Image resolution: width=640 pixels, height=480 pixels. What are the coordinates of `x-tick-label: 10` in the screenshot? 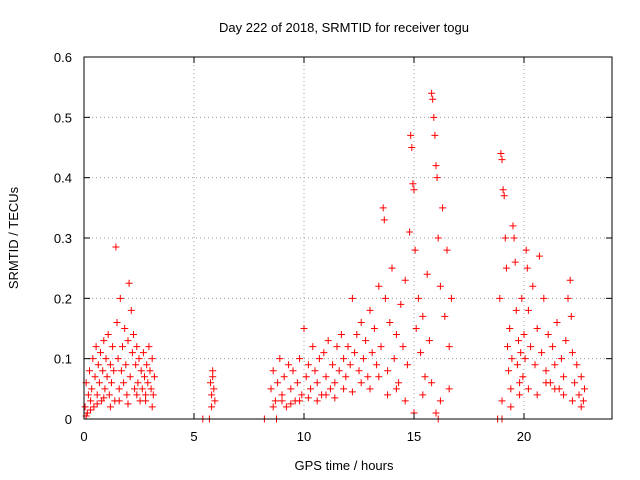 It's located at (304, 436).